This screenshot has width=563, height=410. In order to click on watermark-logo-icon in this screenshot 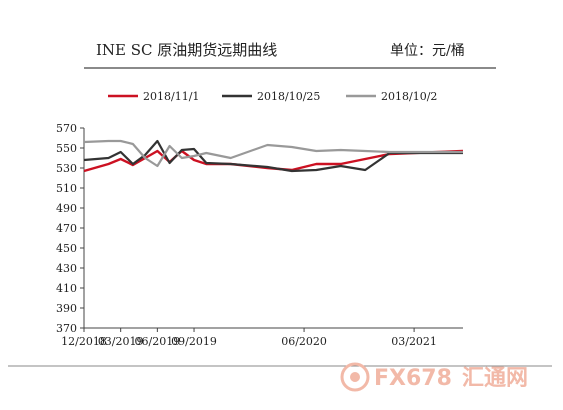, I will do `click(355, 377)`.